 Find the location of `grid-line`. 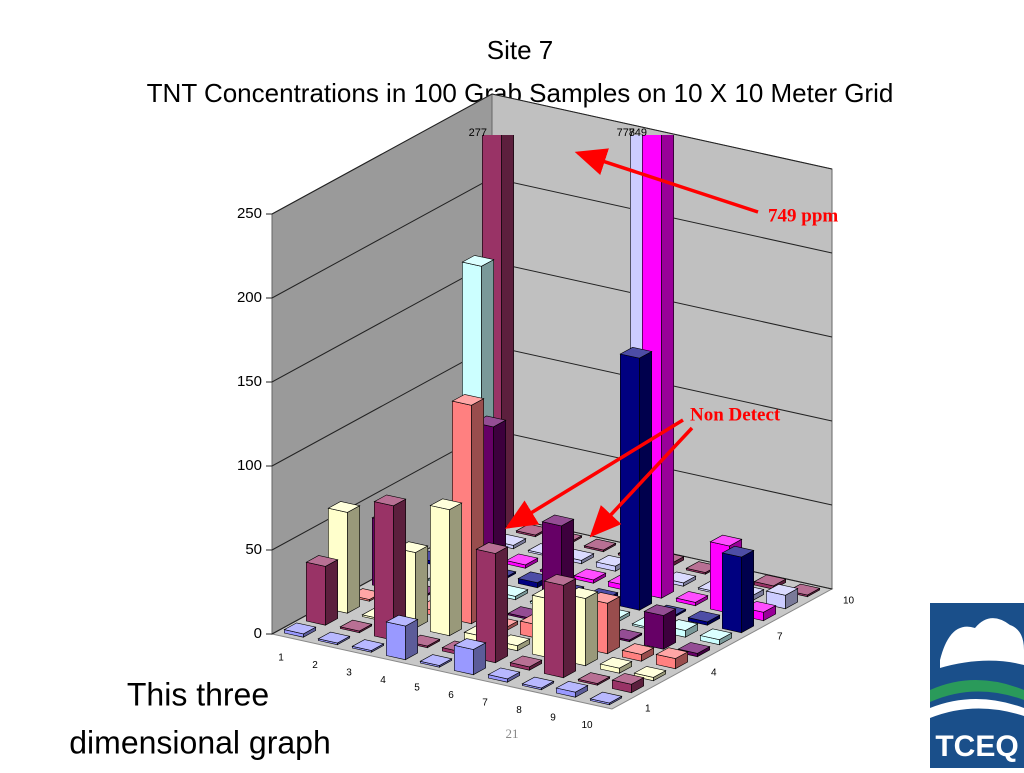

grid-line is located at coordinates (552, 154).